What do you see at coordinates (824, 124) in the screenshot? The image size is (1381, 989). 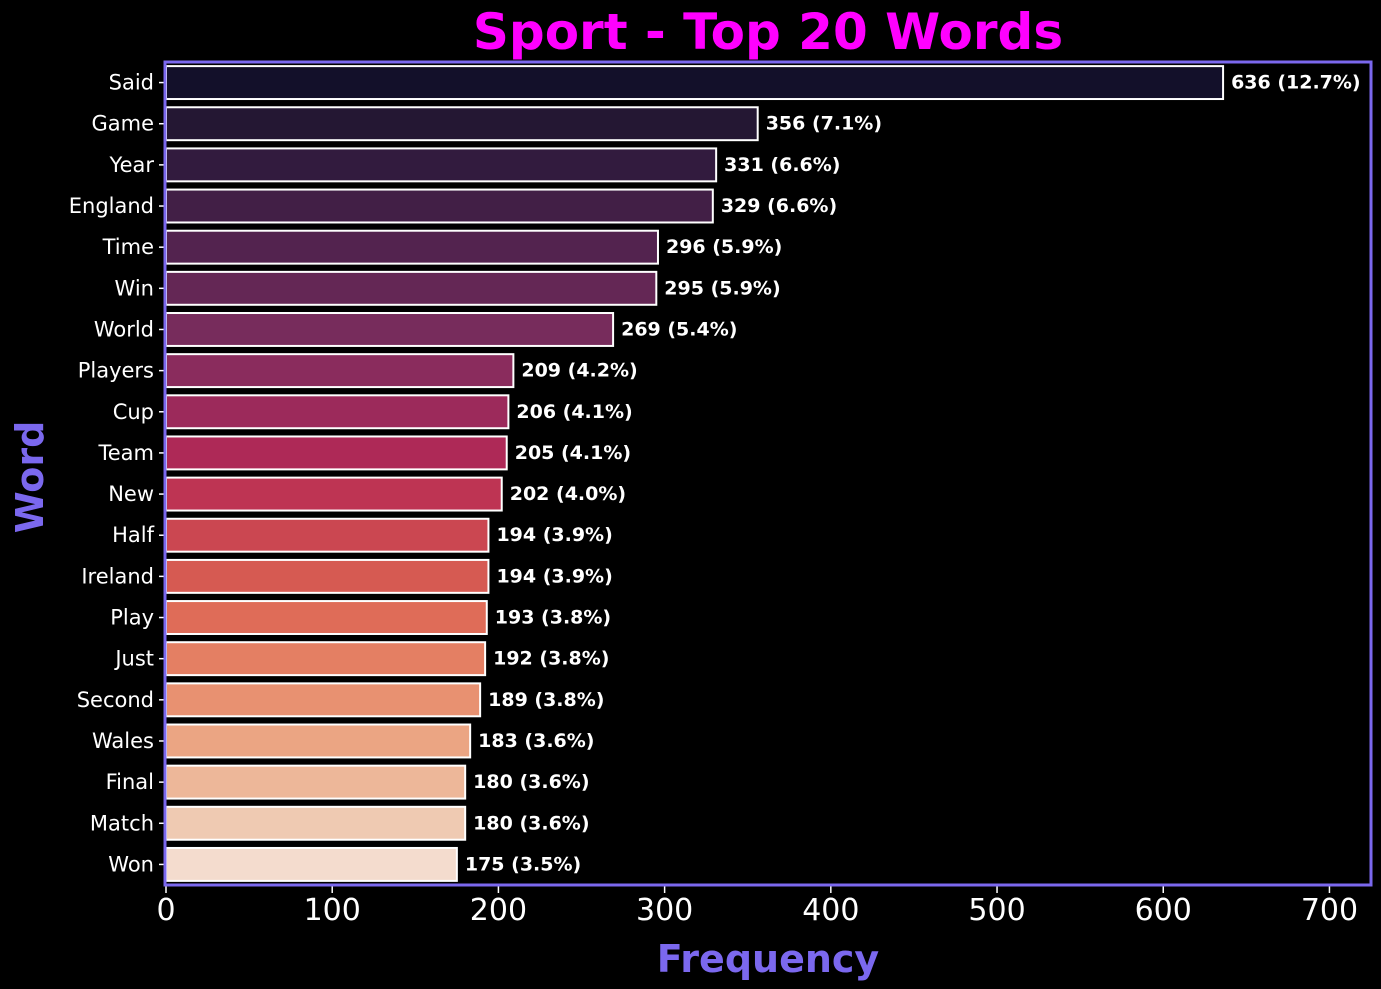 I see `value-label-game: 356 (7.1%)` at bounding box center [824, 124].